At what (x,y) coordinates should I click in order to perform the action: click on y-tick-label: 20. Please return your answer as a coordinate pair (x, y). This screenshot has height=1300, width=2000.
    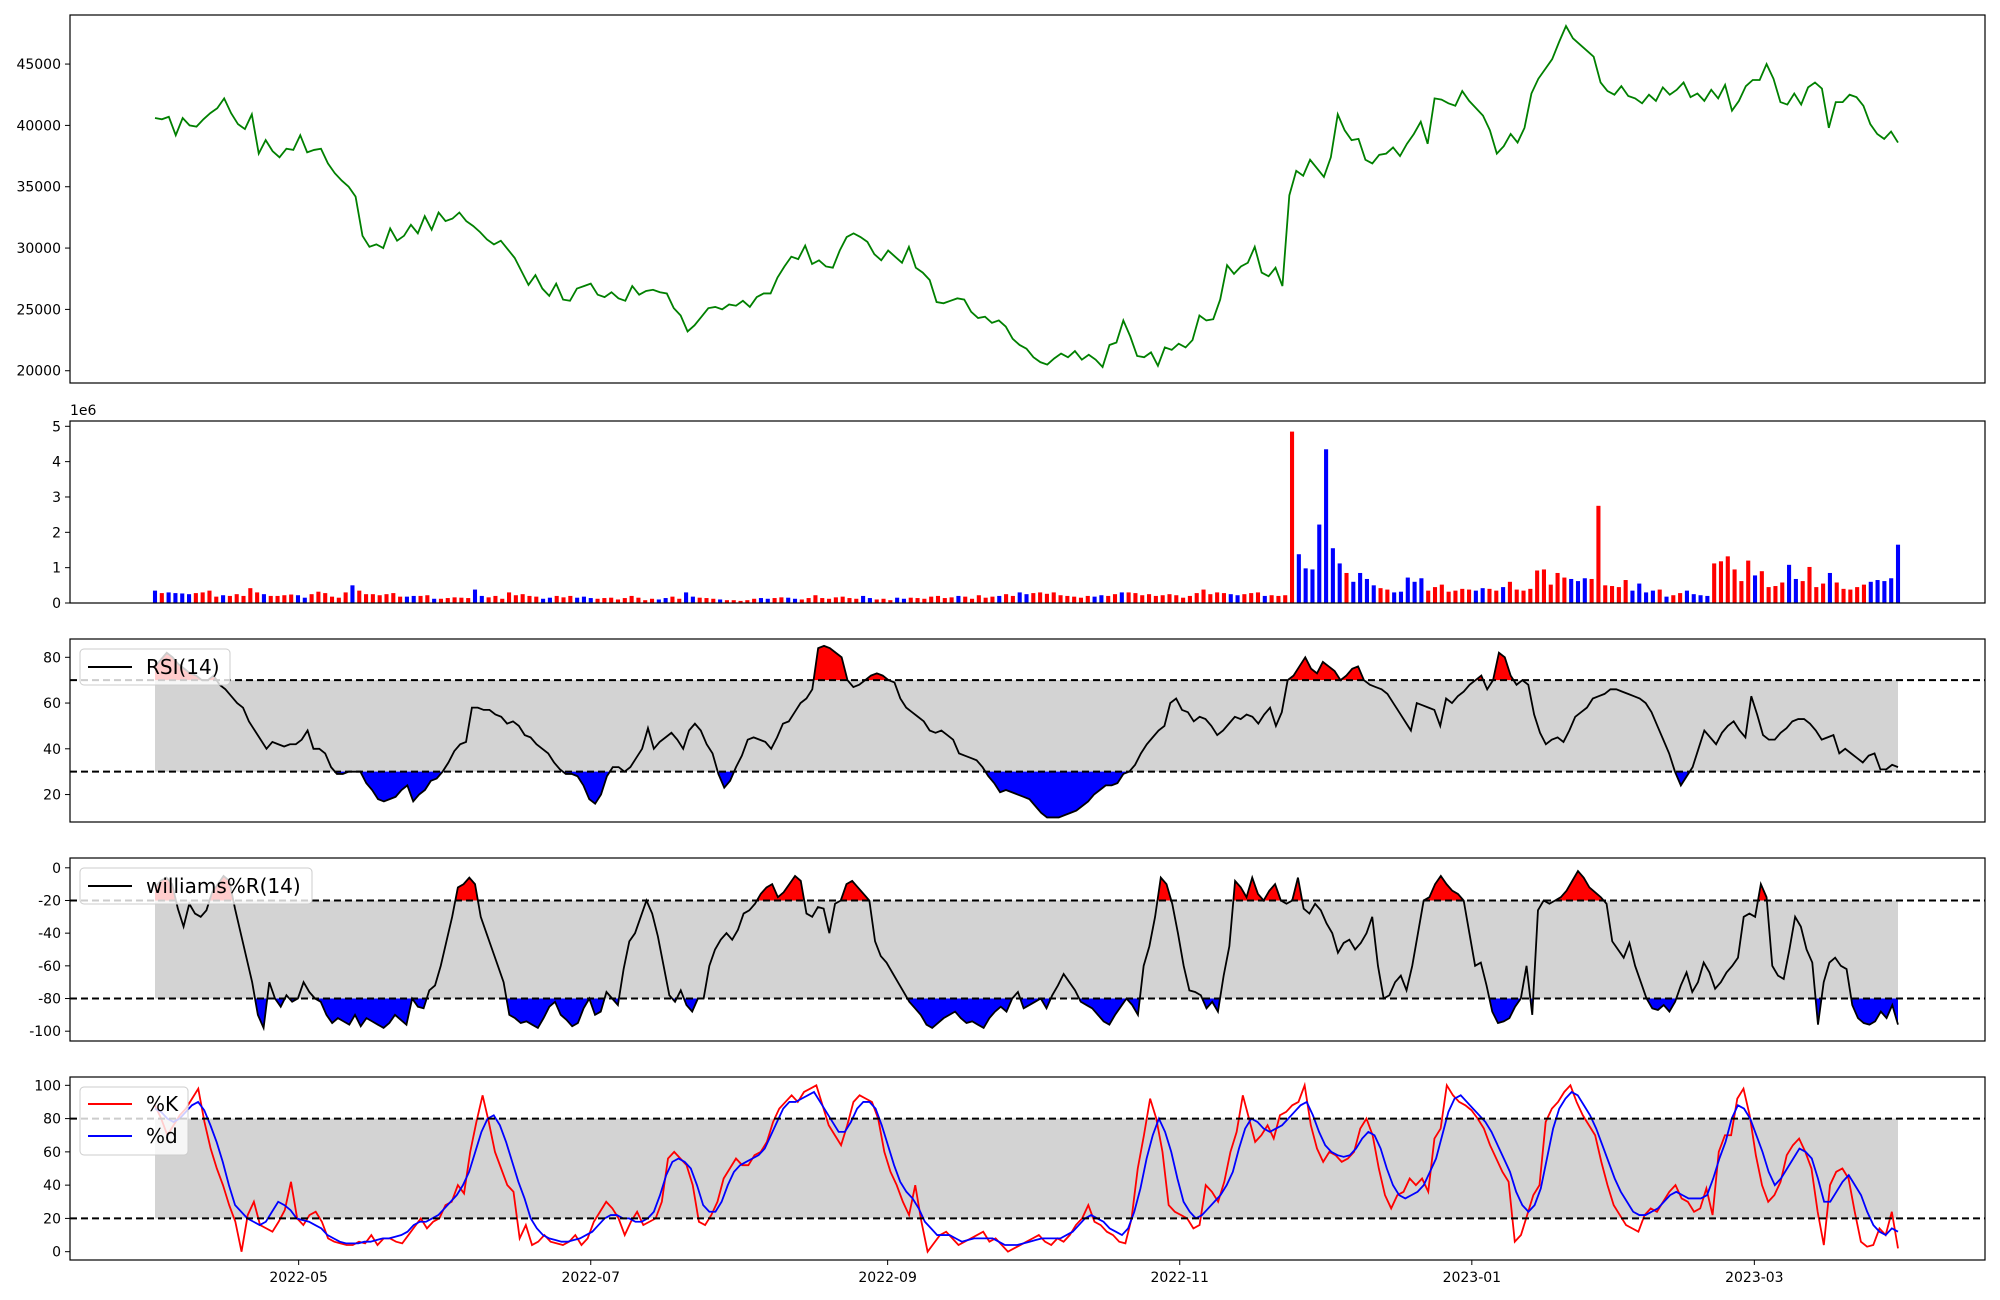
    Looking at the image, I should click on (52, 1219).